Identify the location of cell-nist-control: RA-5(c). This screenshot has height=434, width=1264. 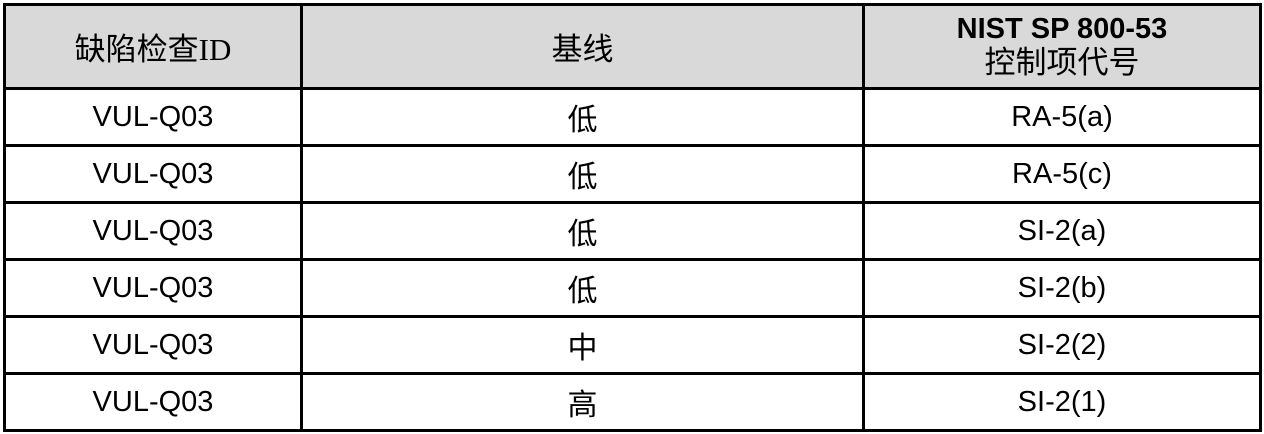
(1062, 174).